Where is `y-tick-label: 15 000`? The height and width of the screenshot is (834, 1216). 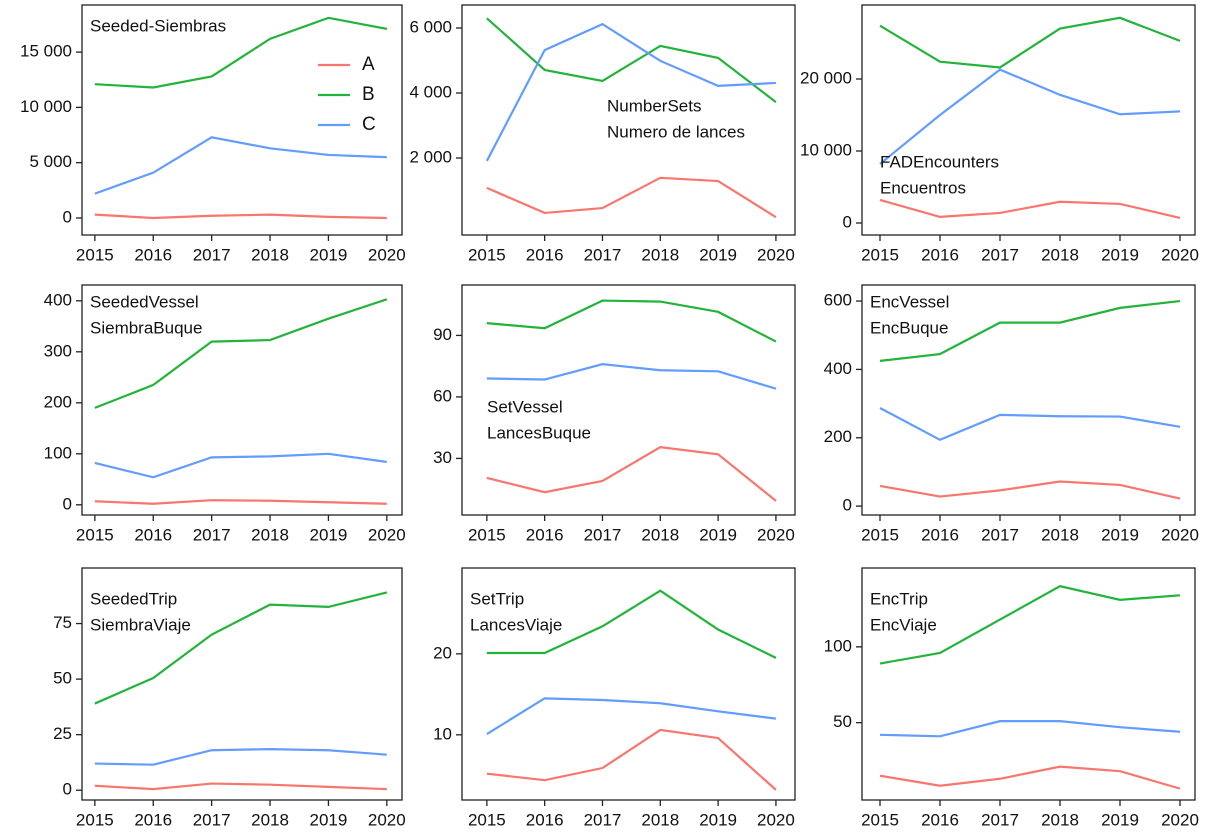
y-tick-label: 15 000 is located at coordinates (46, 51).